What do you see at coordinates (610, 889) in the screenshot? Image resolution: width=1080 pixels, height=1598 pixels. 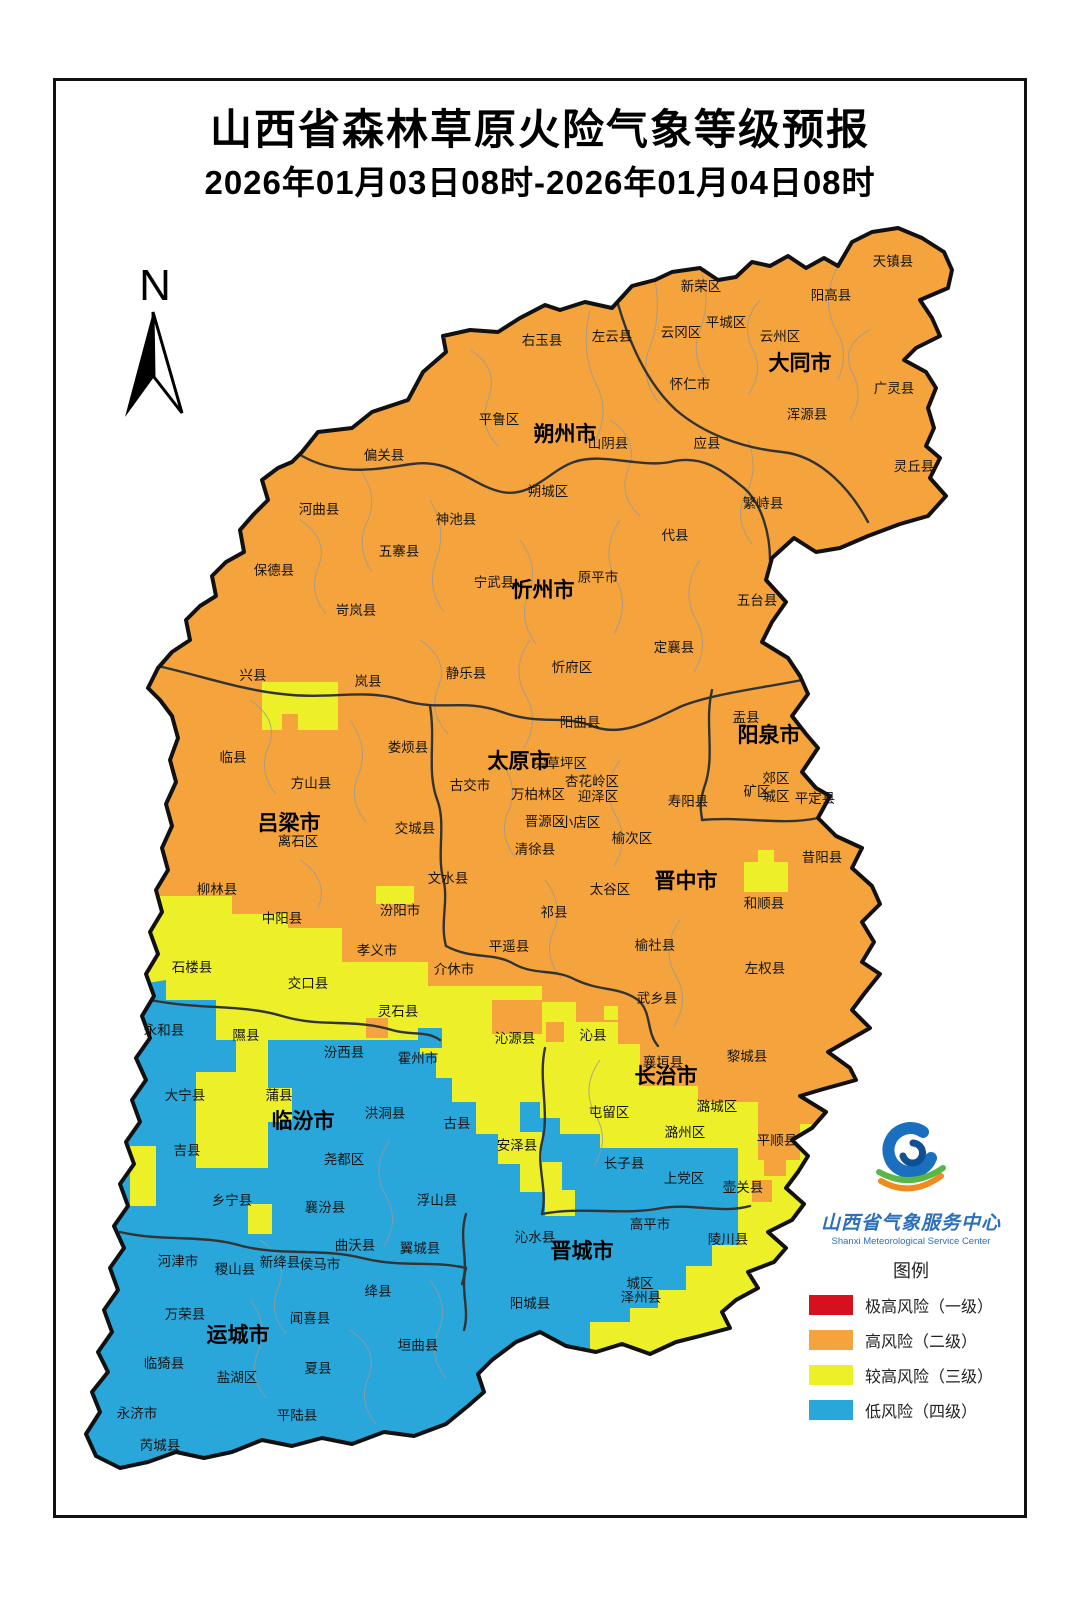 I see `map-label-county: 太谷区` at bounding box center [610, 889].